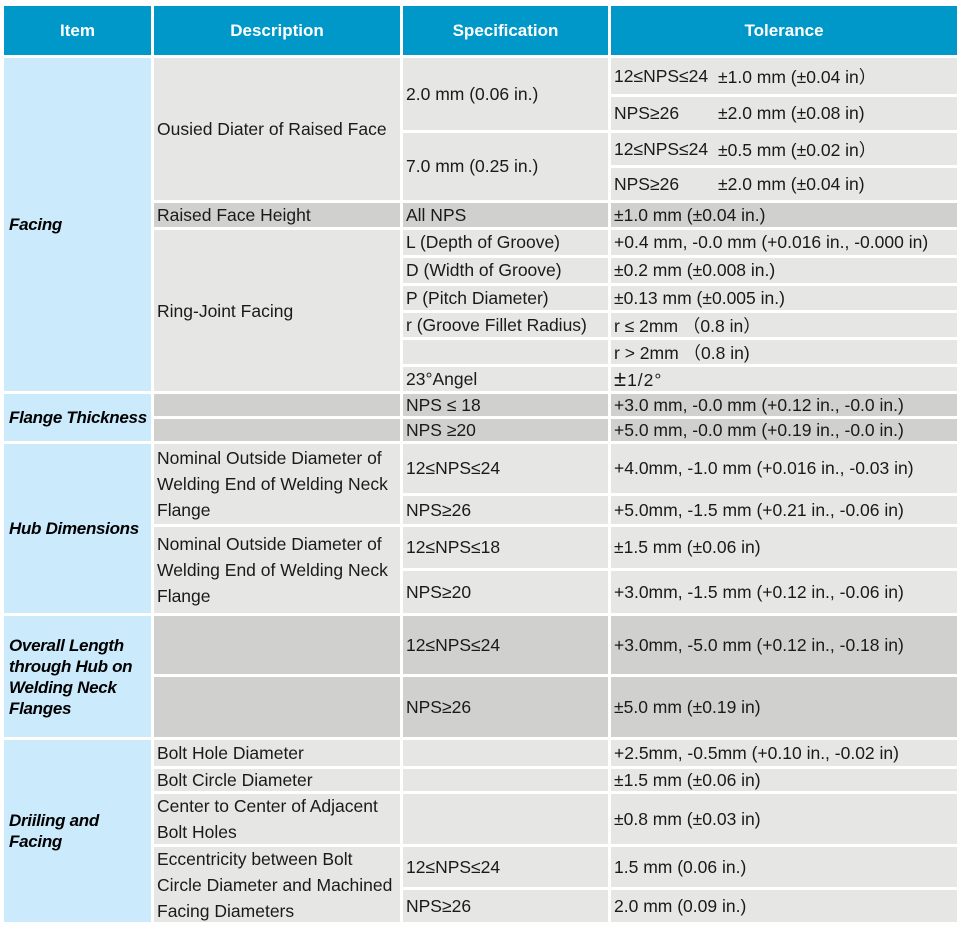  I want to click on tolerance-cell: +3.0mm, -1.5 mm (+0.12 in., -0.06 in), so click(784, 592).